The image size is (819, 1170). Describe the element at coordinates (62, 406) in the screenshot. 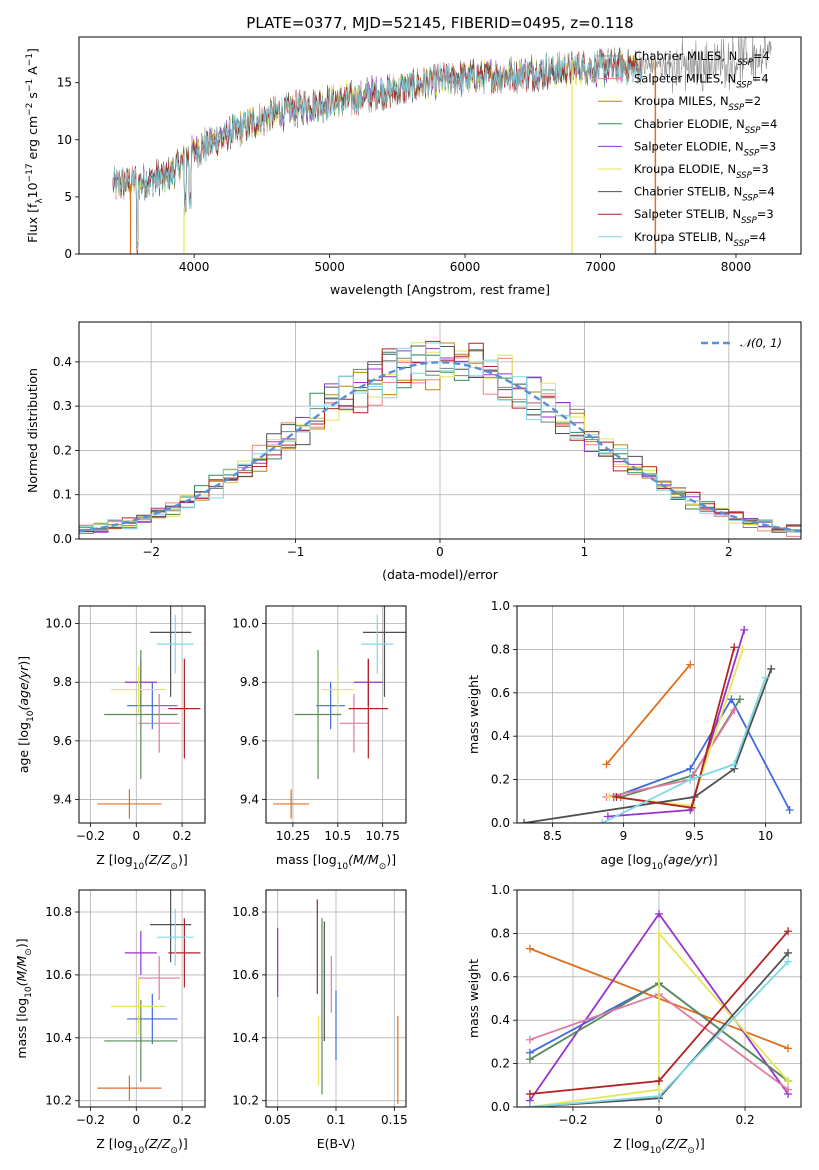

I see `y-tick-label: 0.3` at that location.